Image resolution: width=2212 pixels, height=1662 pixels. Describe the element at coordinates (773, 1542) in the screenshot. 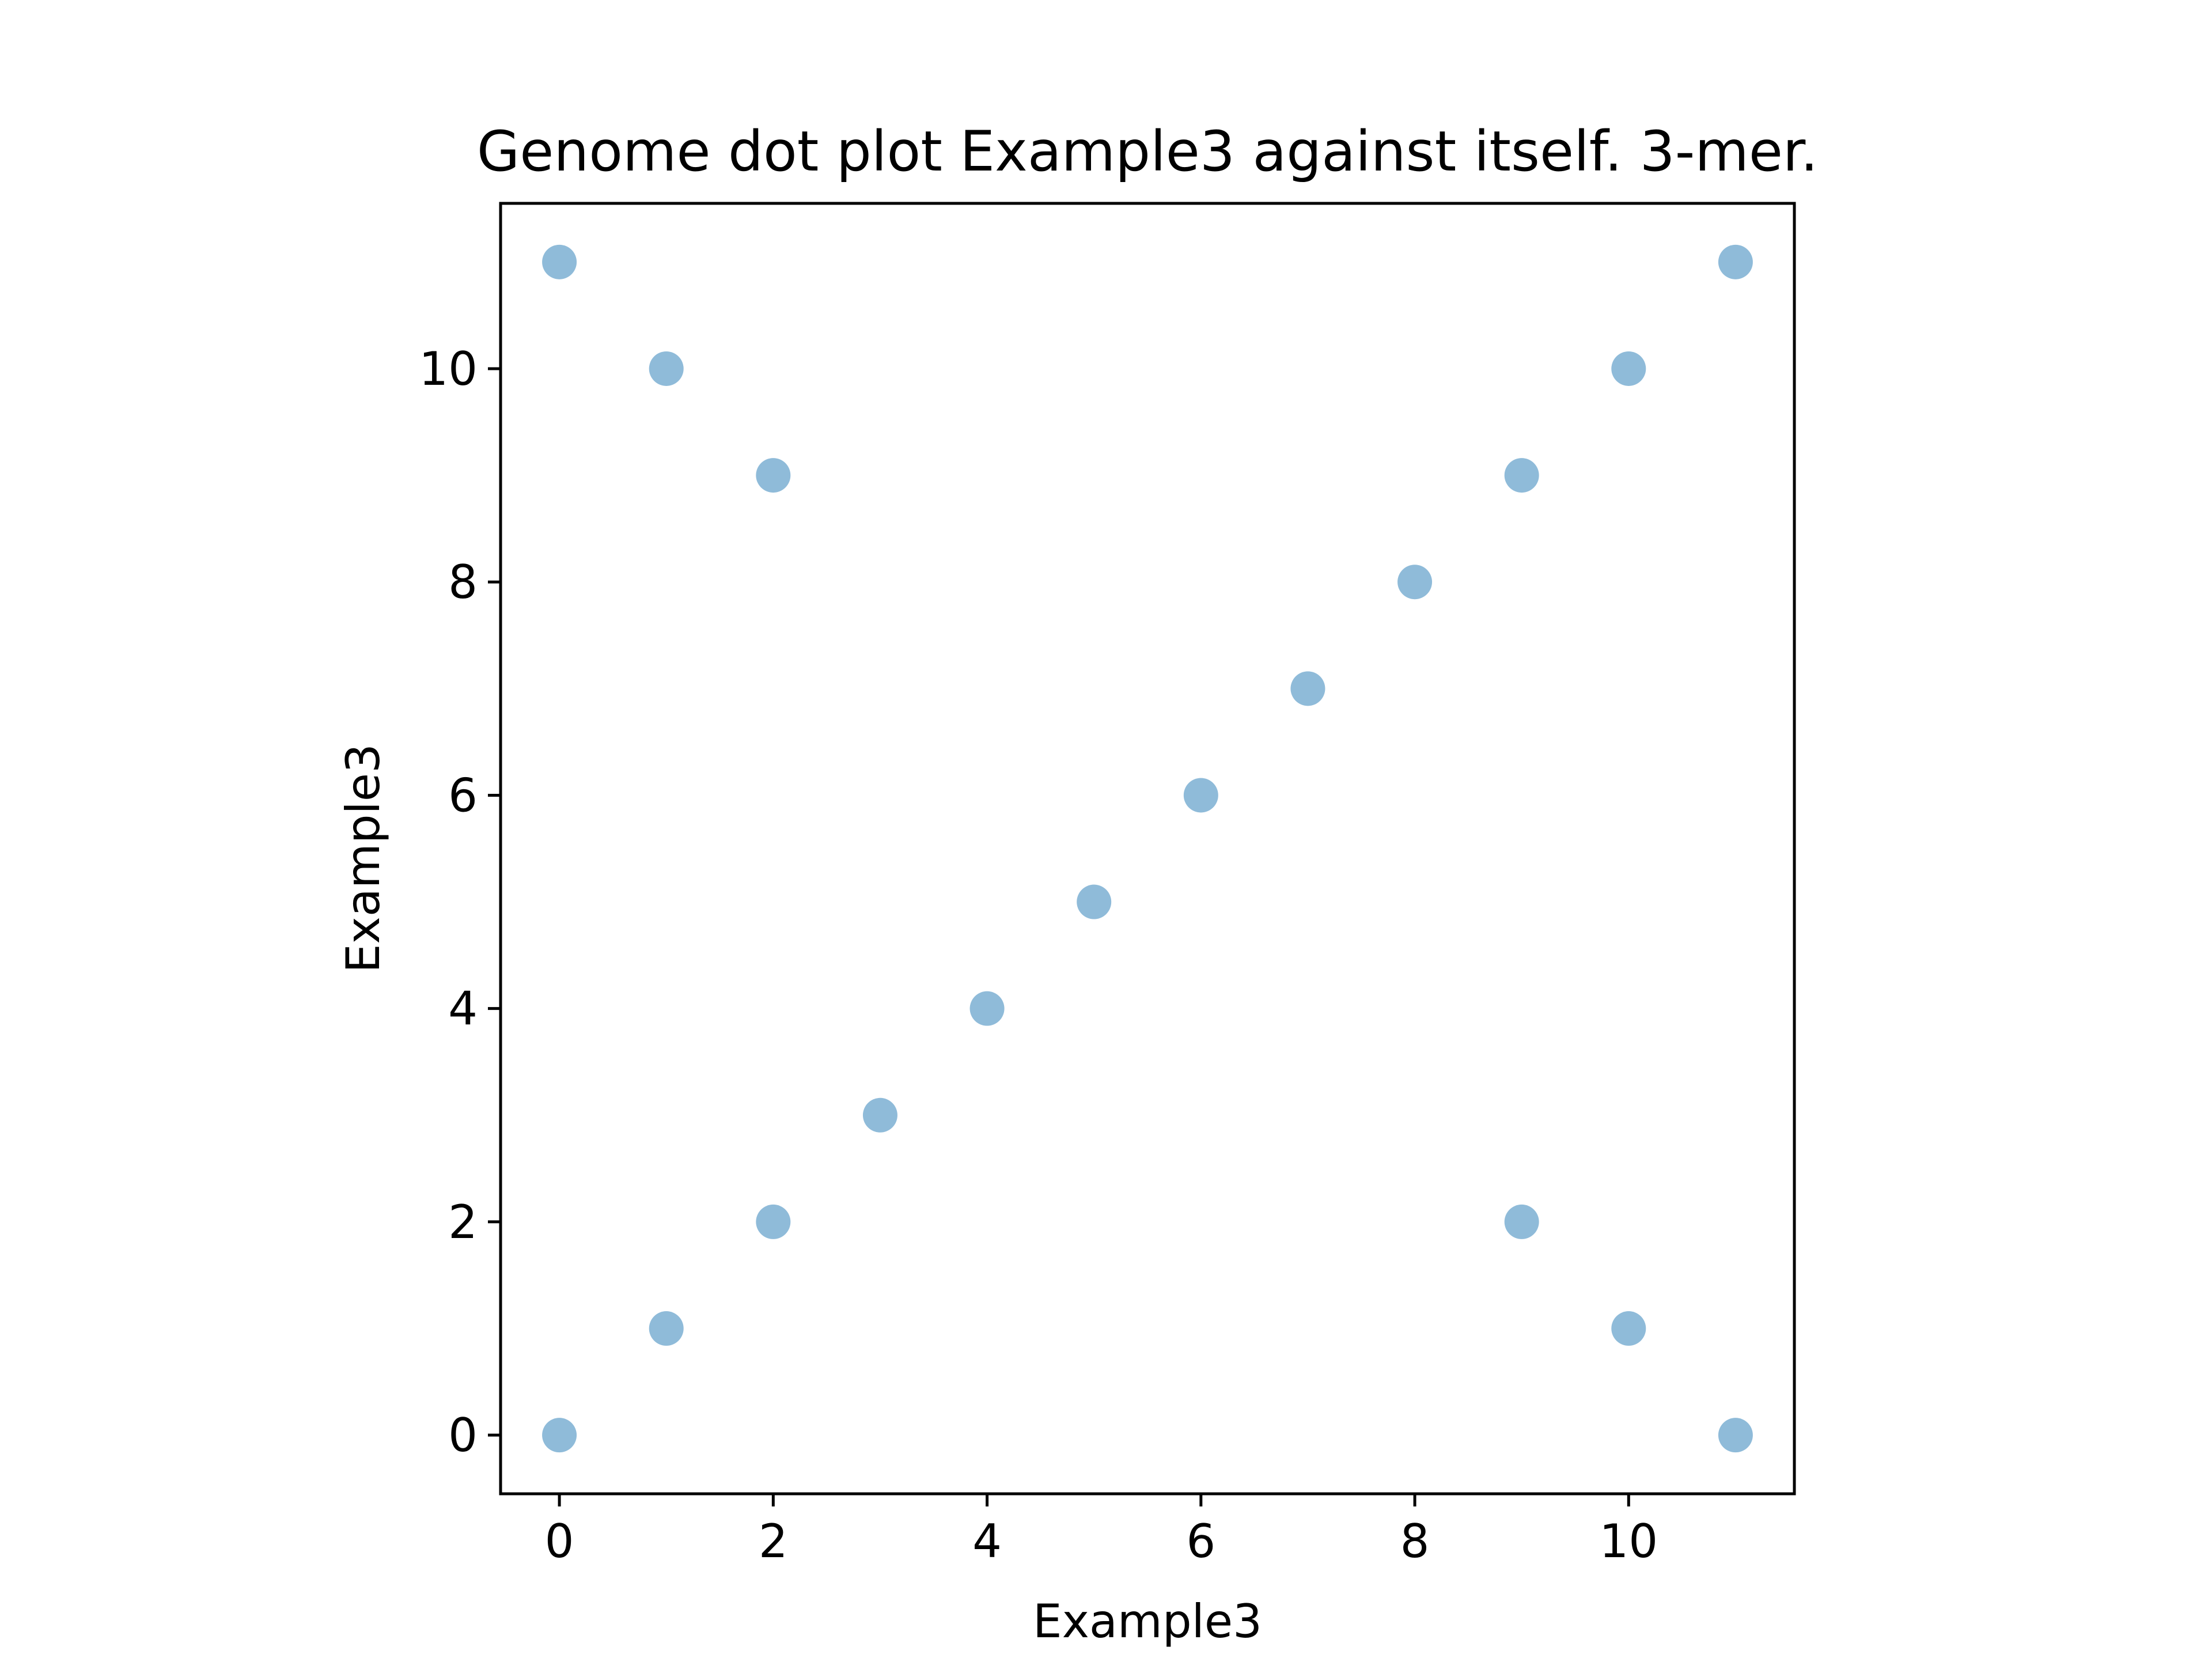

I see `x-tick-label: 2` at that location.